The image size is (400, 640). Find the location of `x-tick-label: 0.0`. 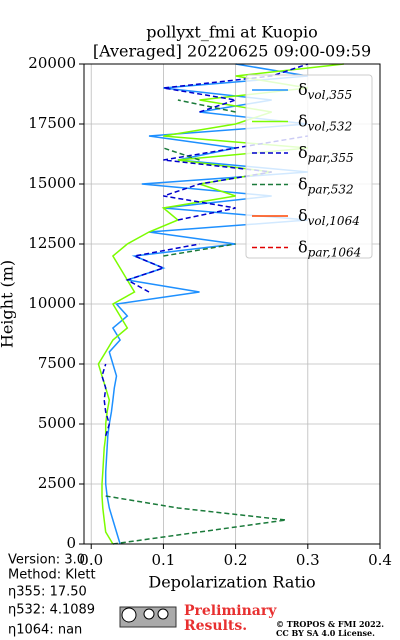

x-tick-label: 0.0 is located at coordinates (91, 560).